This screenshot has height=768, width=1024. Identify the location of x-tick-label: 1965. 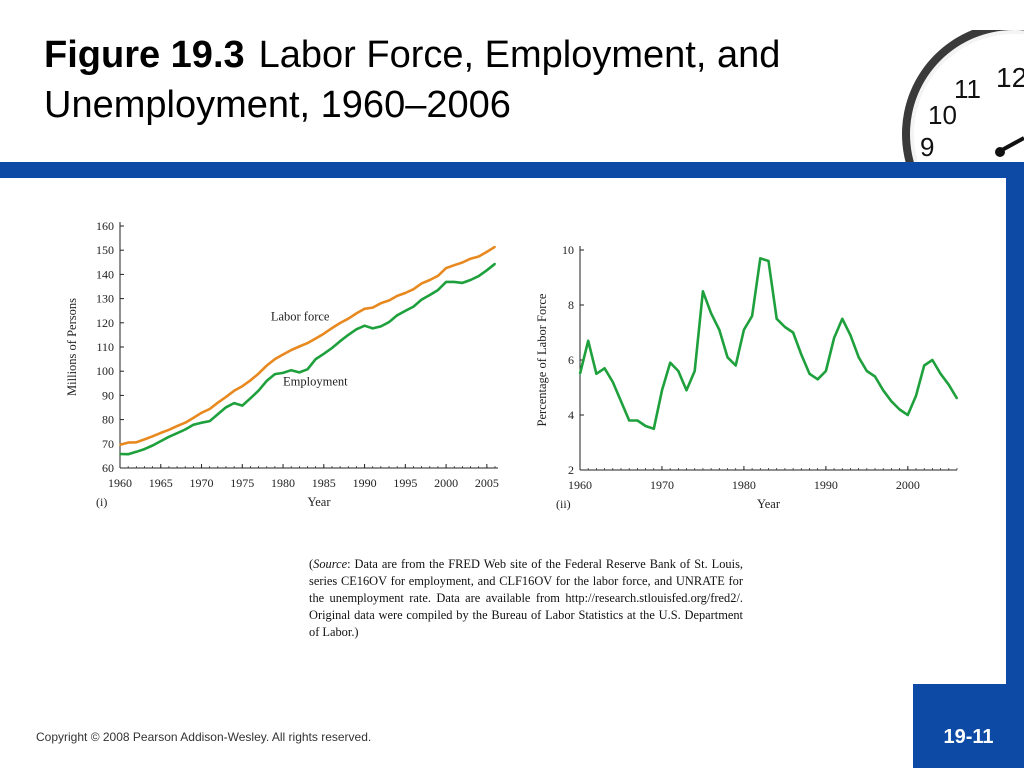
(161, 483).